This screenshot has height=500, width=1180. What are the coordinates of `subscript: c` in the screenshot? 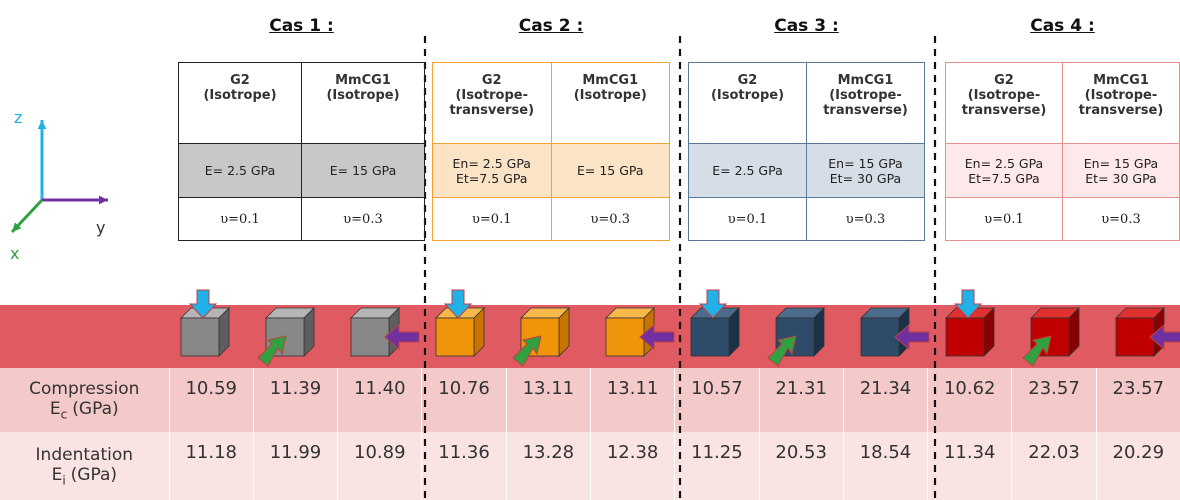 It's located at (64, 414).